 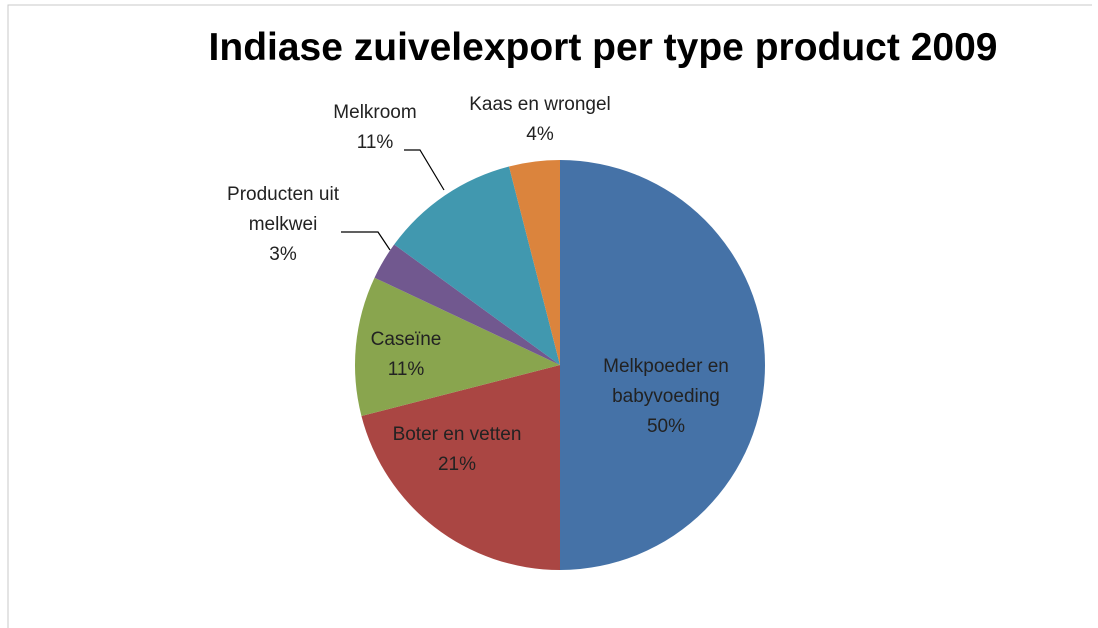 What do you see at coordinates (457, 450) in the screenshot?
I see `data-label: Boter en vetten 21%` at bounding box center [457, 450].